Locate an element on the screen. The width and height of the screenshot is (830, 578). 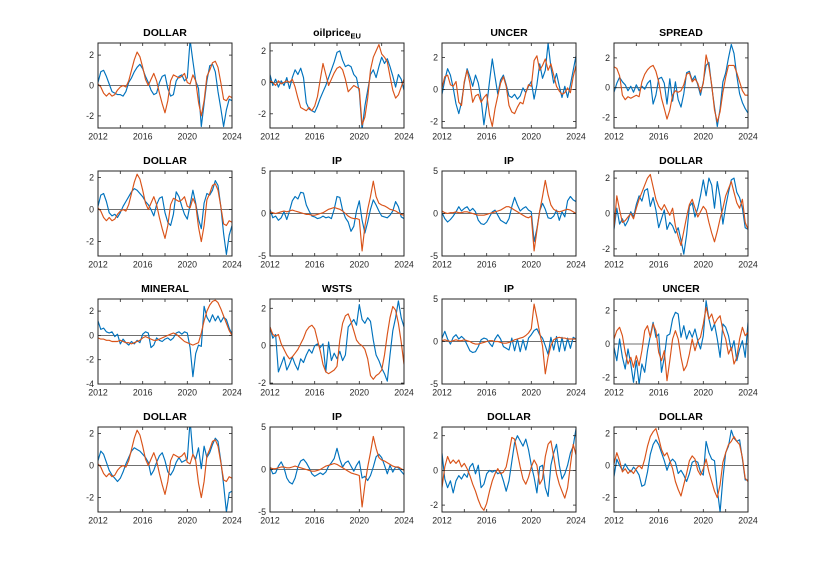
subplot-5: -2 0 2 2012 2016 2020 2024 DOLLAR is located at coordinates (164, 212).